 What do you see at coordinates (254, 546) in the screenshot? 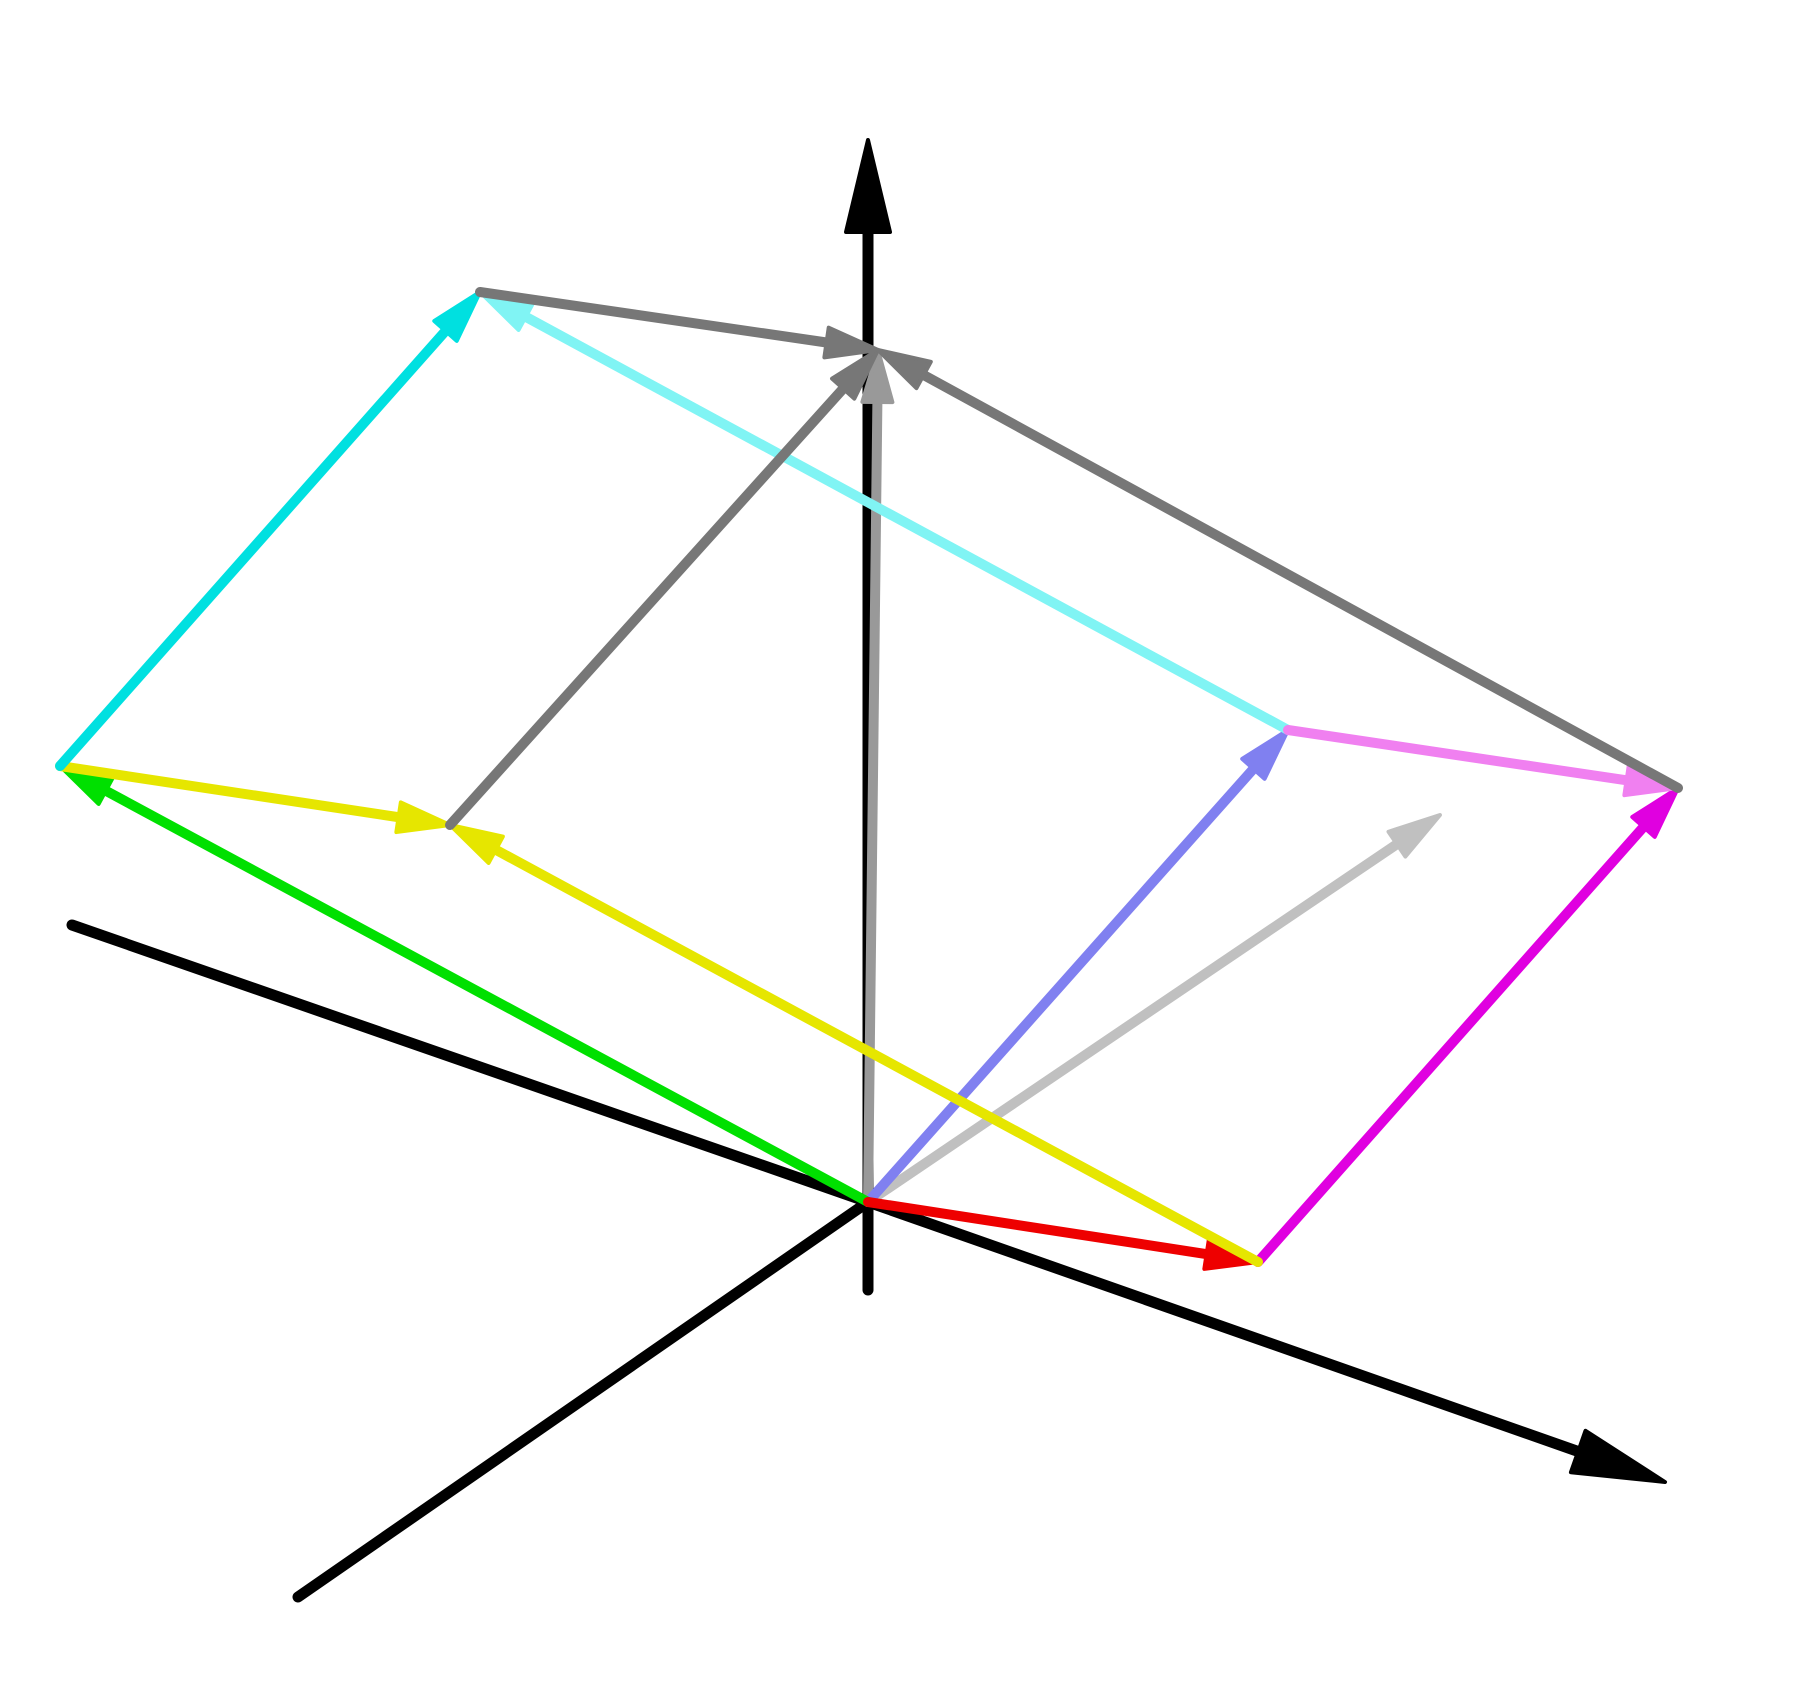
I see `vector-cyan-shaft` at bounding box center [254, 546].